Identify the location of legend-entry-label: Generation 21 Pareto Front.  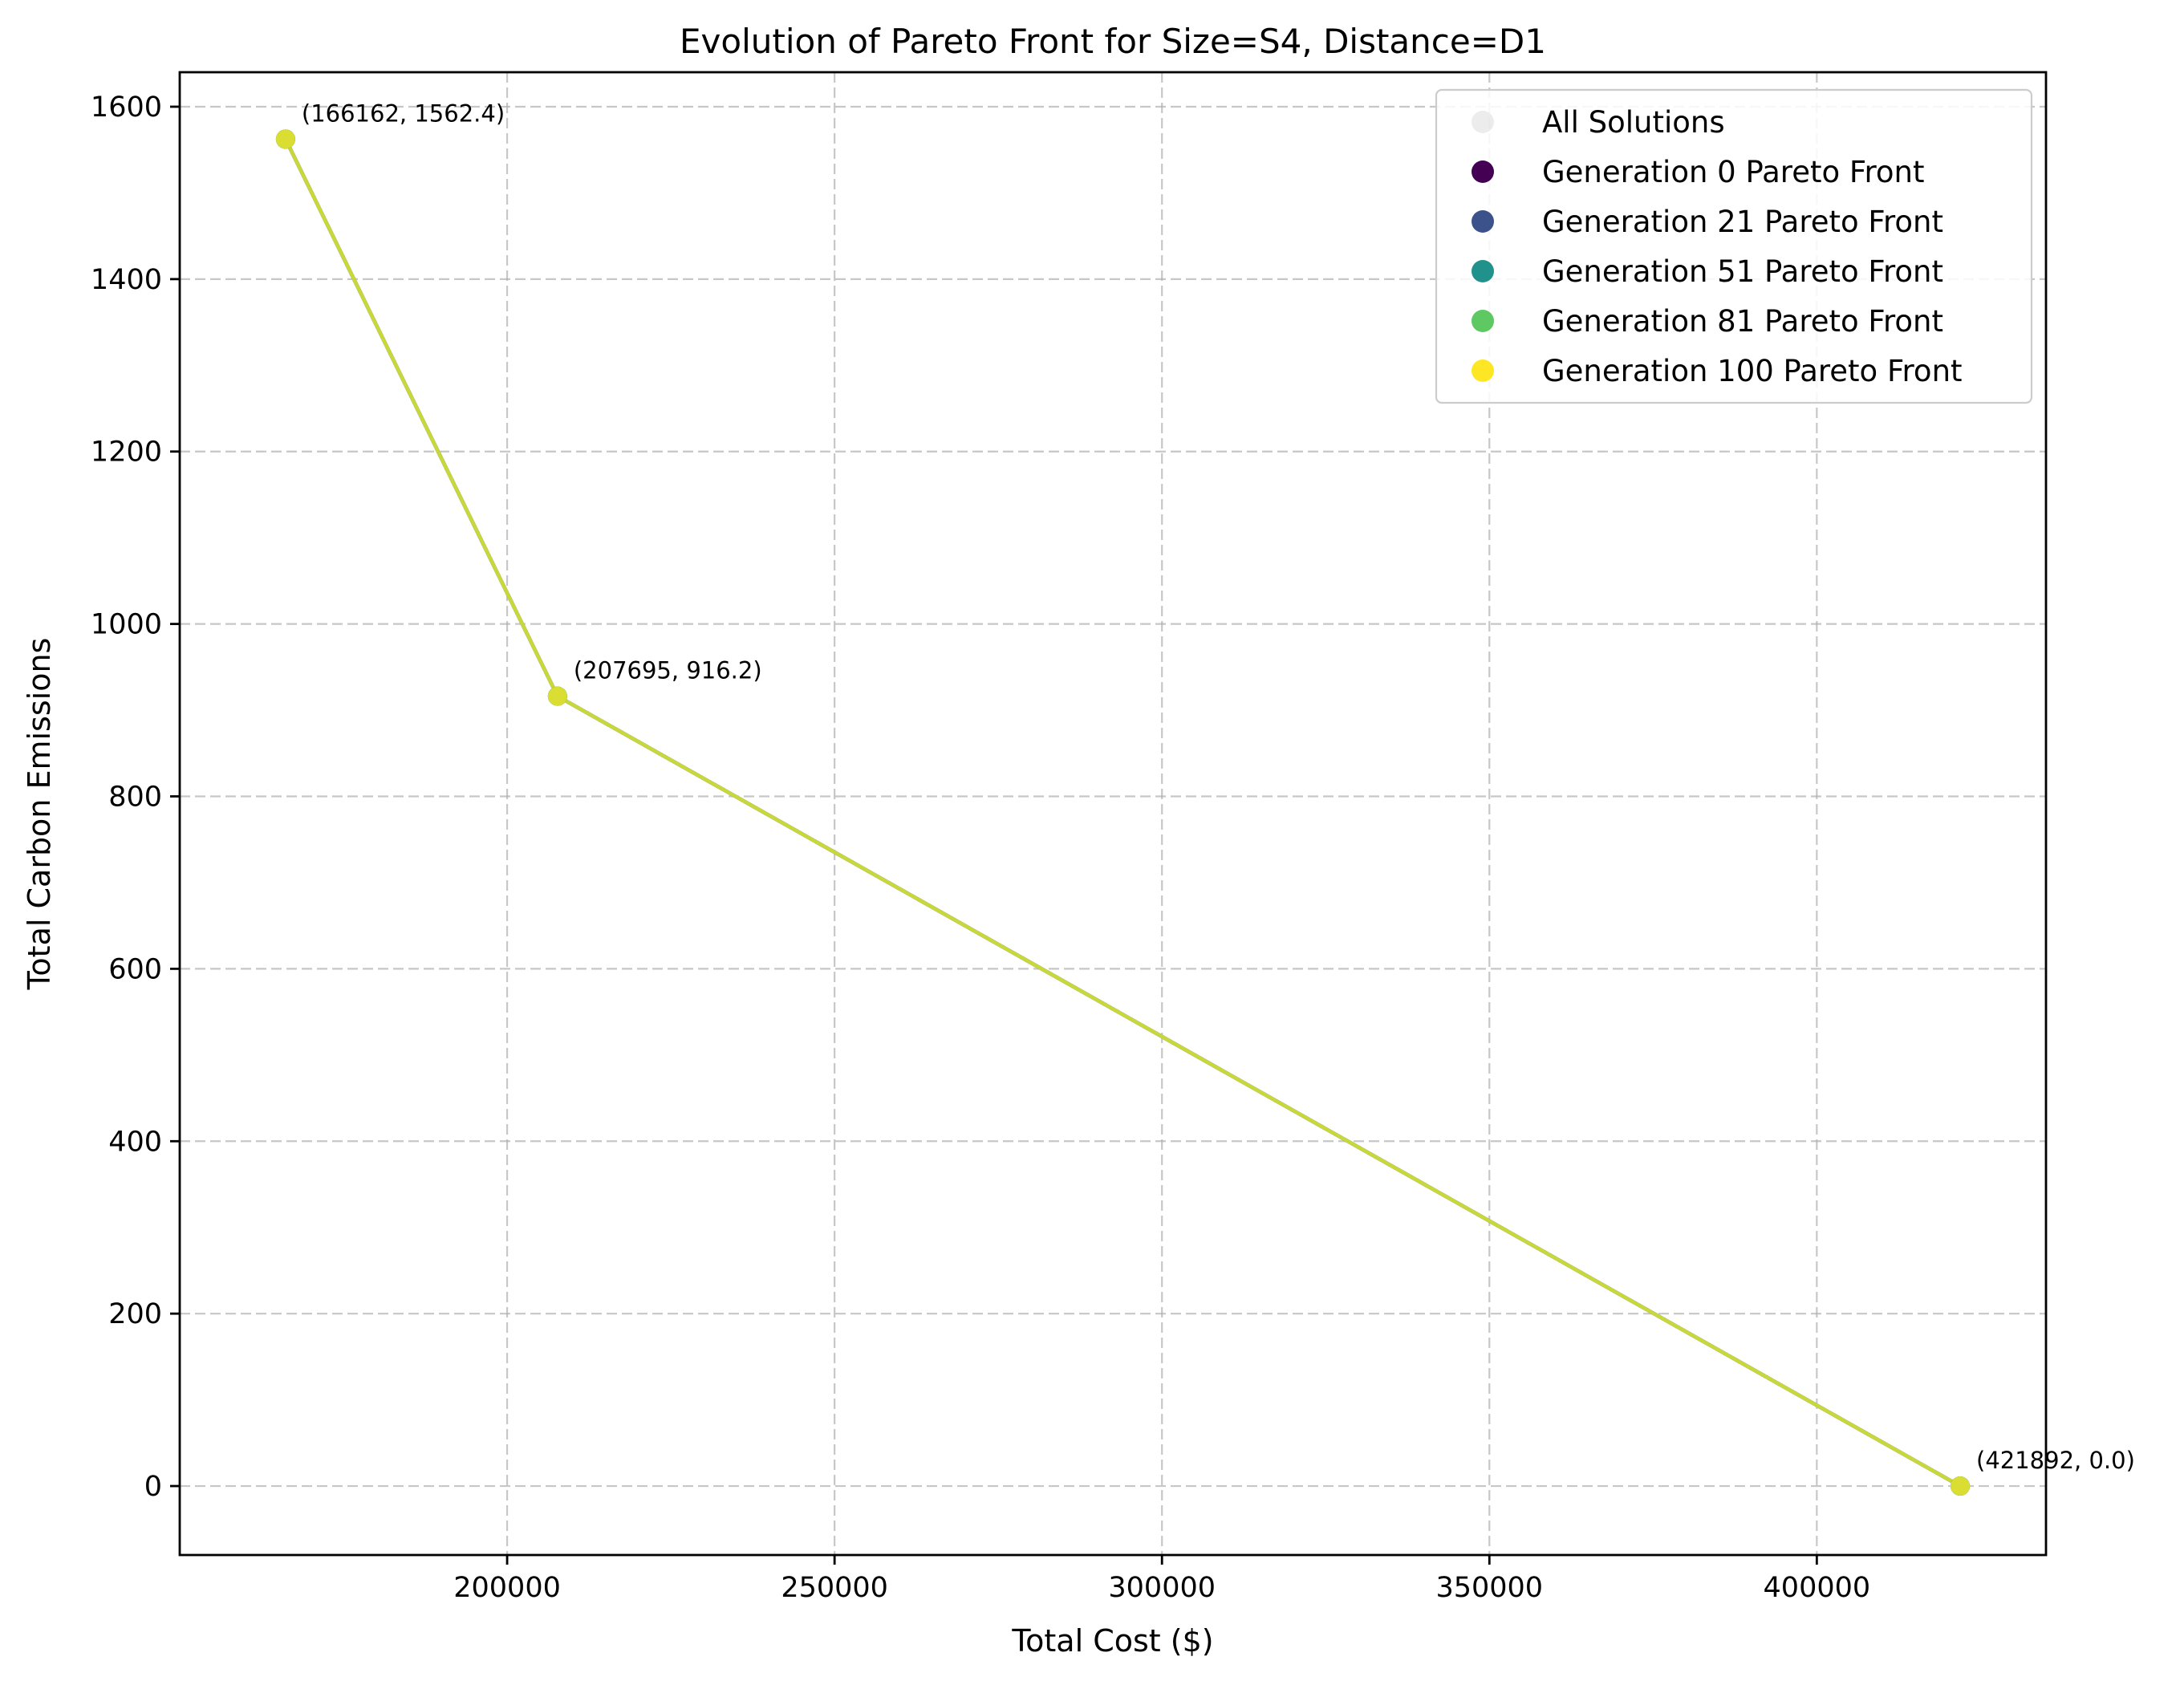
(1742, 222).